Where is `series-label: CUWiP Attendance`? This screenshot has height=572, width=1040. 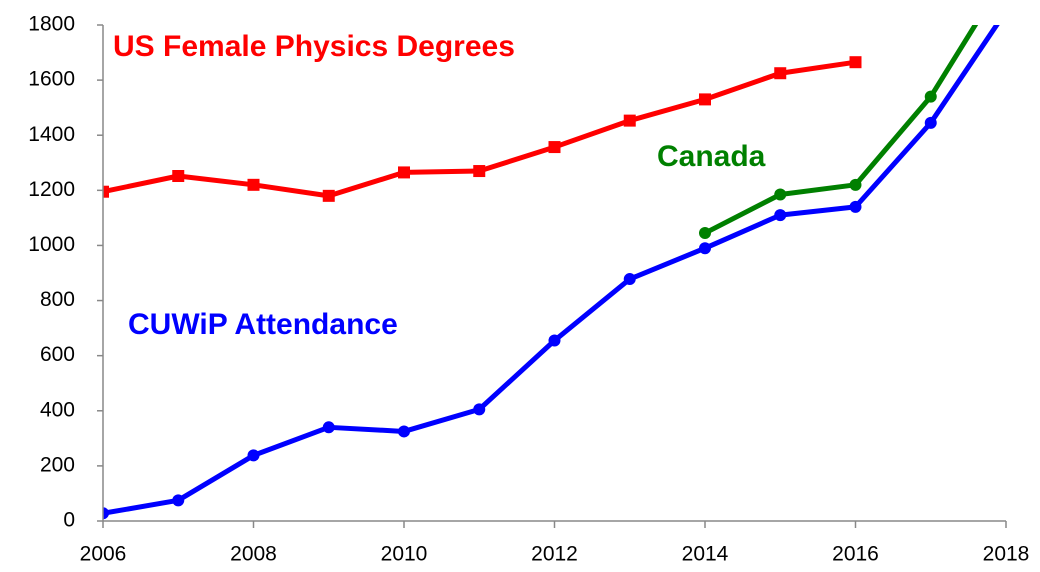
series-label: CUWiP Attendance is located at coordinates (263, 324).